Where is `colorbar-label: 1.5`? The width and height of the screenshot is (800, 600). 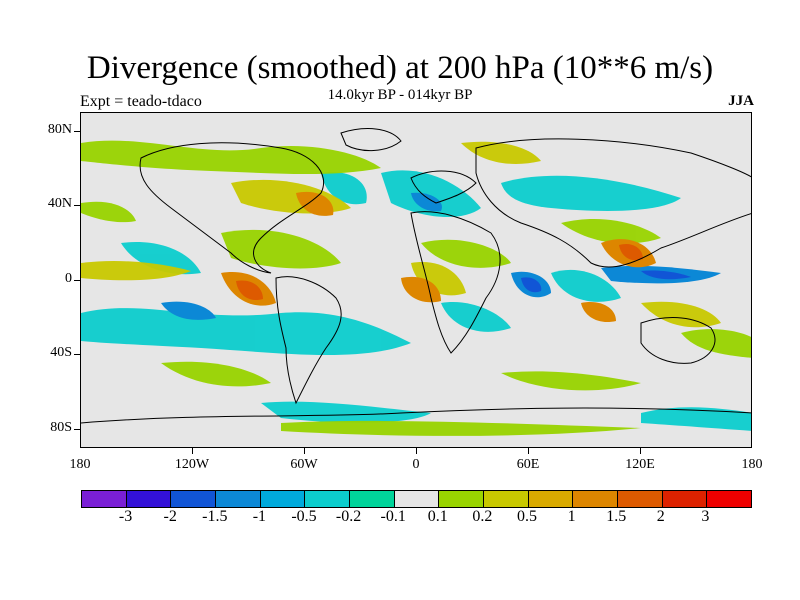
colorbar-label: 1.5 is located at coordinates (616, 516).